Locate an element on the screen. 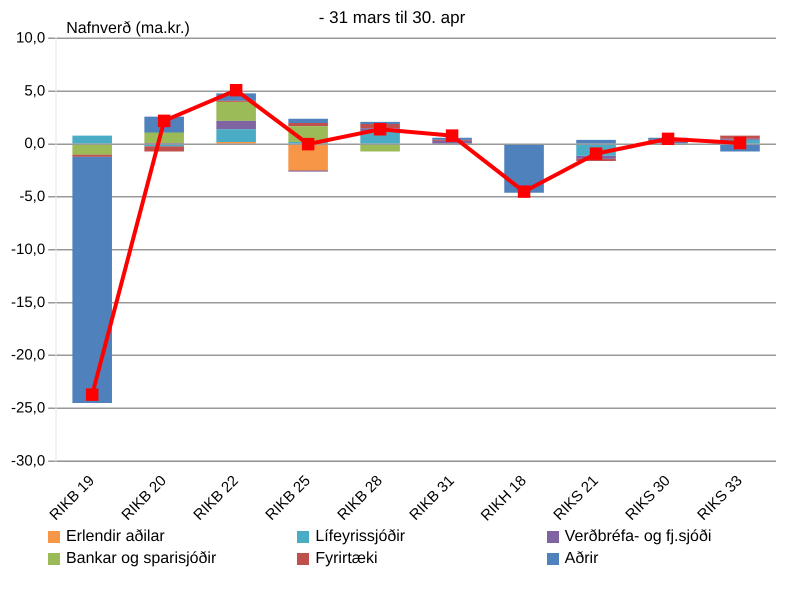  y-tick-label: -25,0 is located at coordinates (28, 407).